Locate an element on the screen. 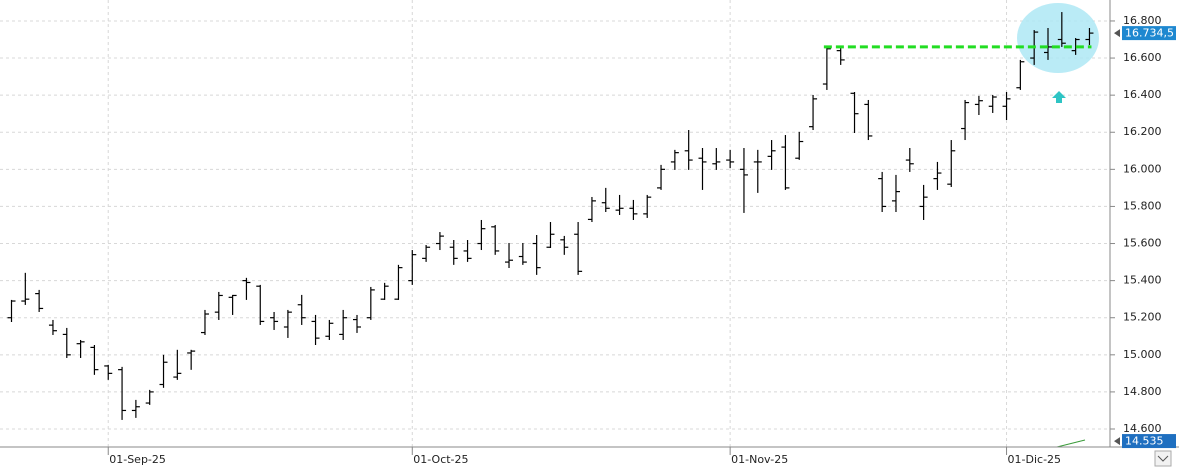  y-tick-label: 15.200 is located at coordinates (1142, 317).